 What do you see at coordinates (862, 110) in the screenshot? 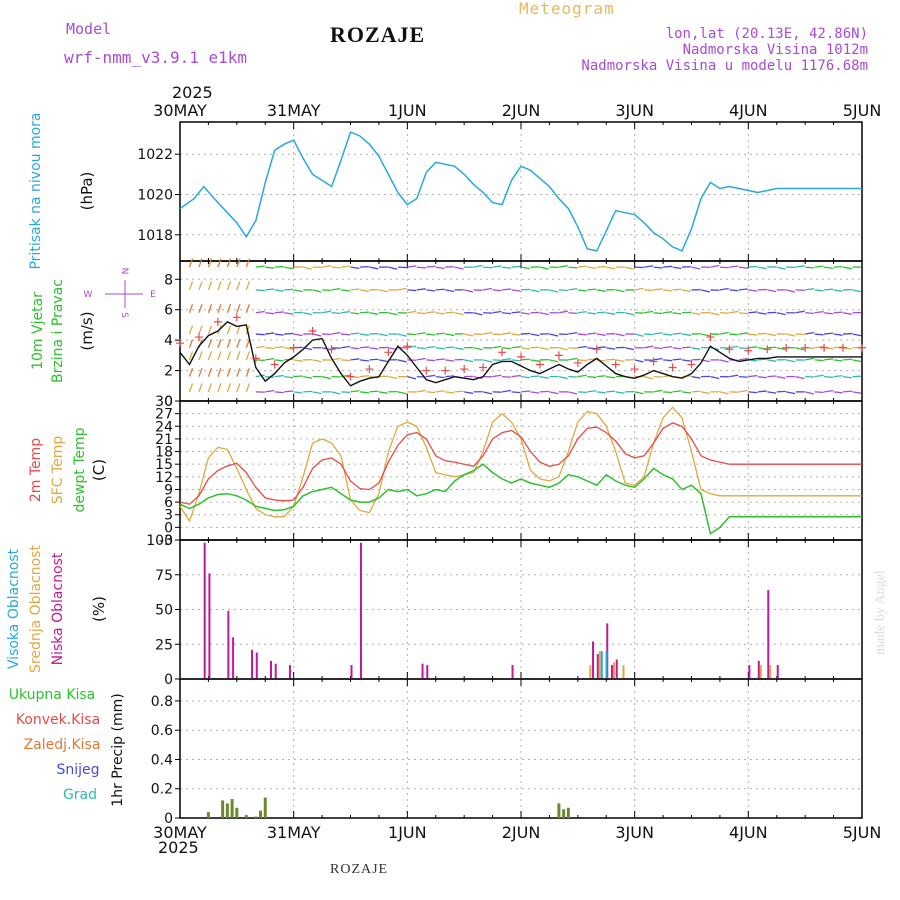
I see `date-label-top: 5JUN` at bounding box center [862, 110].